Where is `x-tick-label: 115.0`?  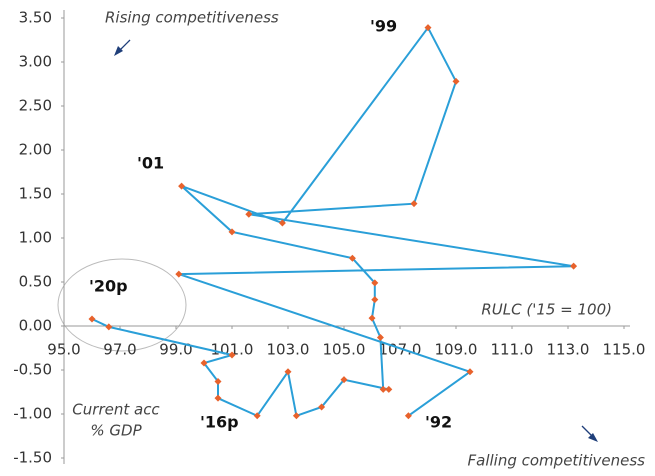
x-tick-label: 115.0 is located at coordinates (624, 350).